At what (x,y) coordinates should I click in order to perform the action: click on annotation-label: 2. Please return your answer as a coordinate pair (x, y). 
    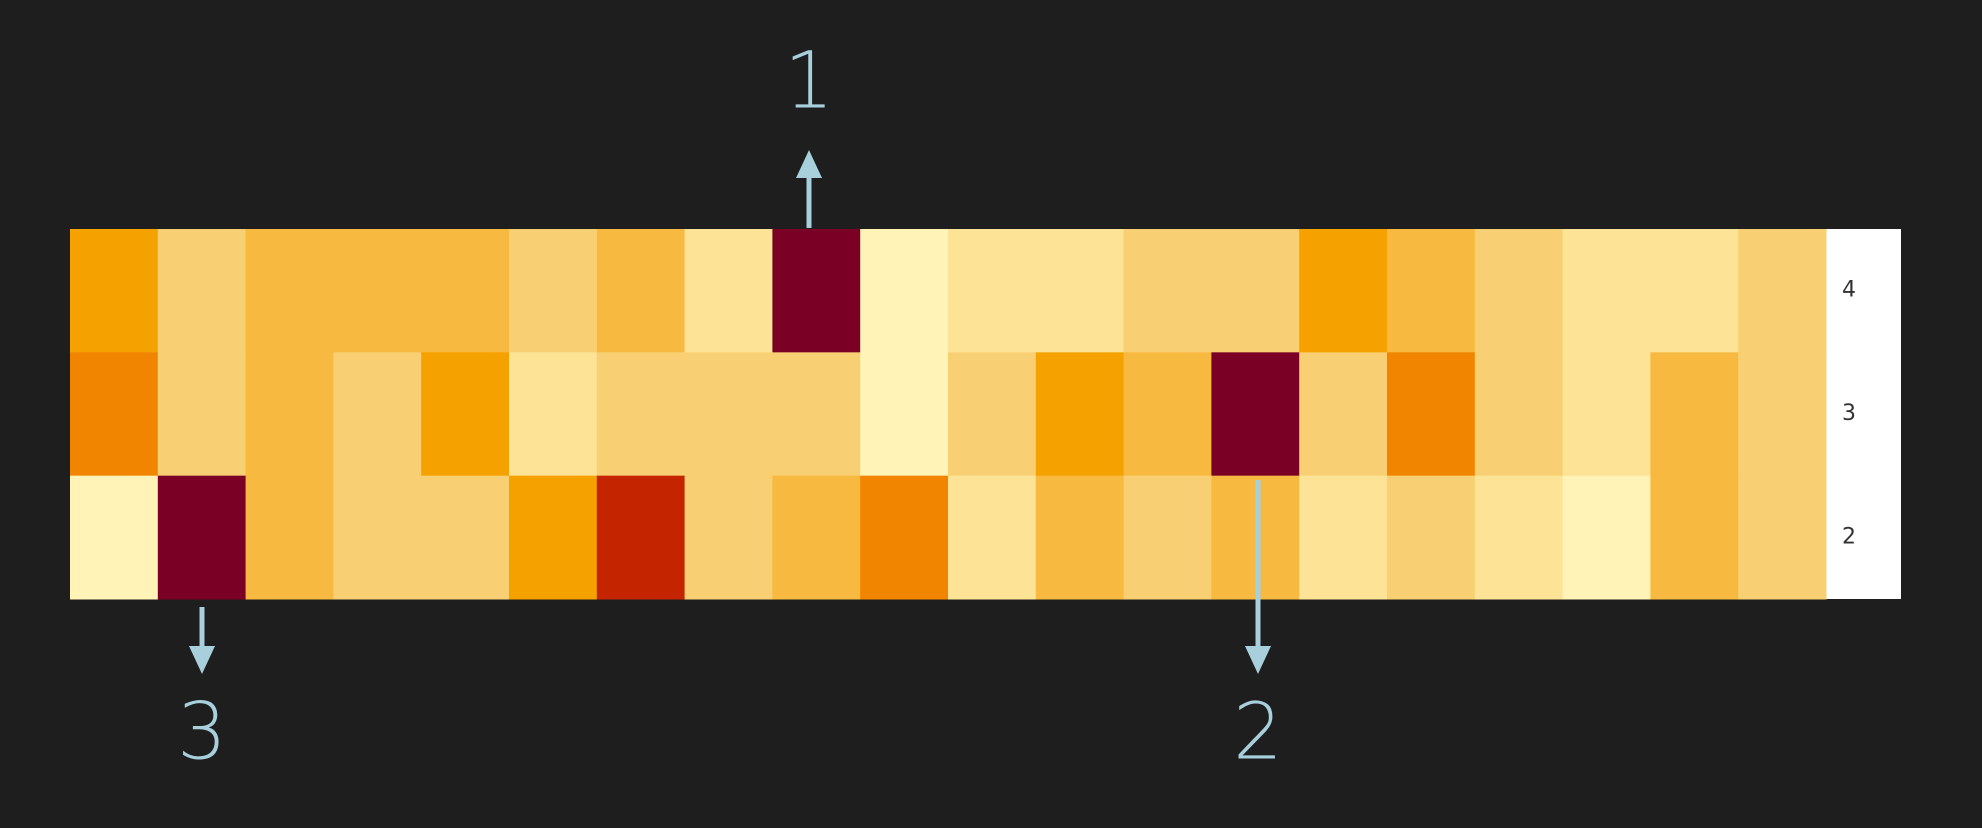
    Looking at the image, I should click on (1258, 733).